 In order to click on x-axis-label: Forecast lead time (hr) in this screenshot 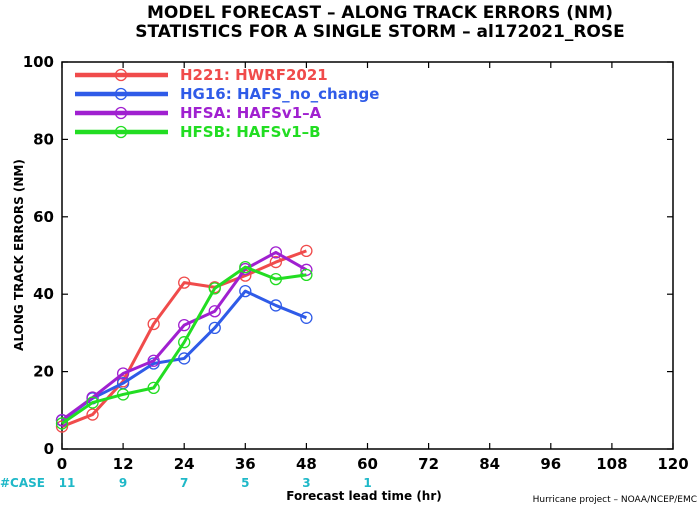, I will do `click(364, 496)`.